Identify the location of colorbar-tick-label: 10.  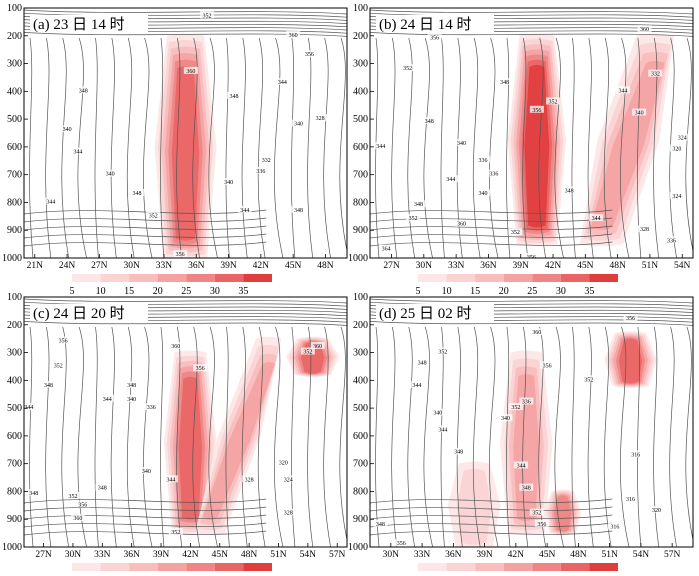
(447, 291).